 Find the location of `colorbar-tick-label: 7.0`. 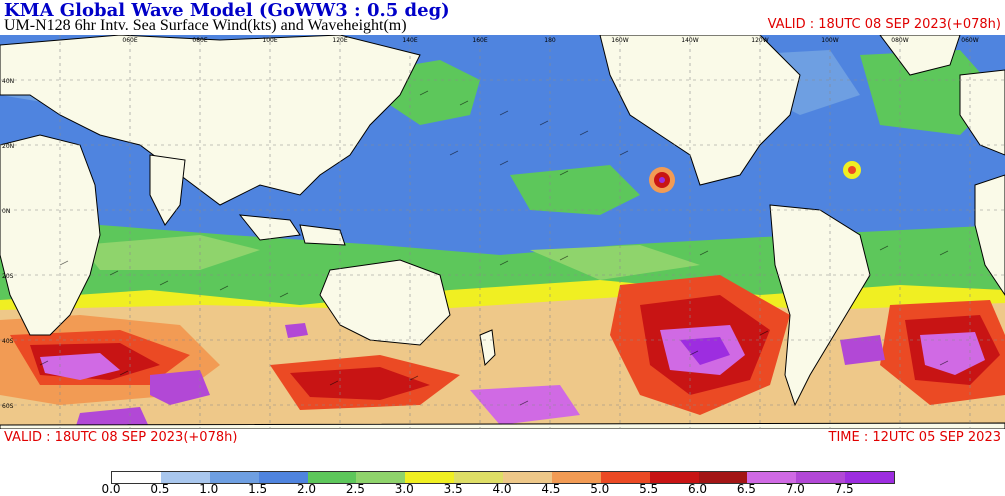

colorbar-tick-label: 7.0 is located at coordinates (795, 489).